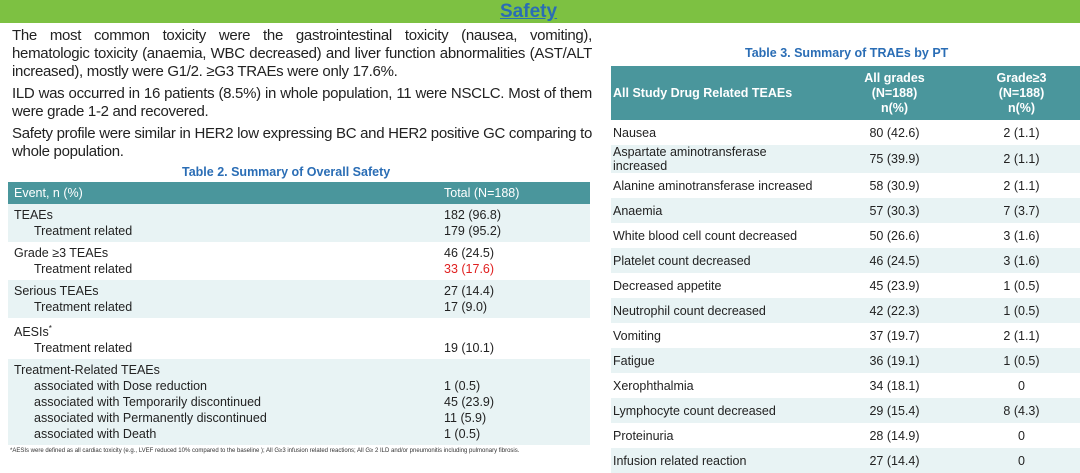 This screenshot has height=473, width=1080. I want to click on table-row: associated with Dose reduction 1 (0.5), so click(299, 386).